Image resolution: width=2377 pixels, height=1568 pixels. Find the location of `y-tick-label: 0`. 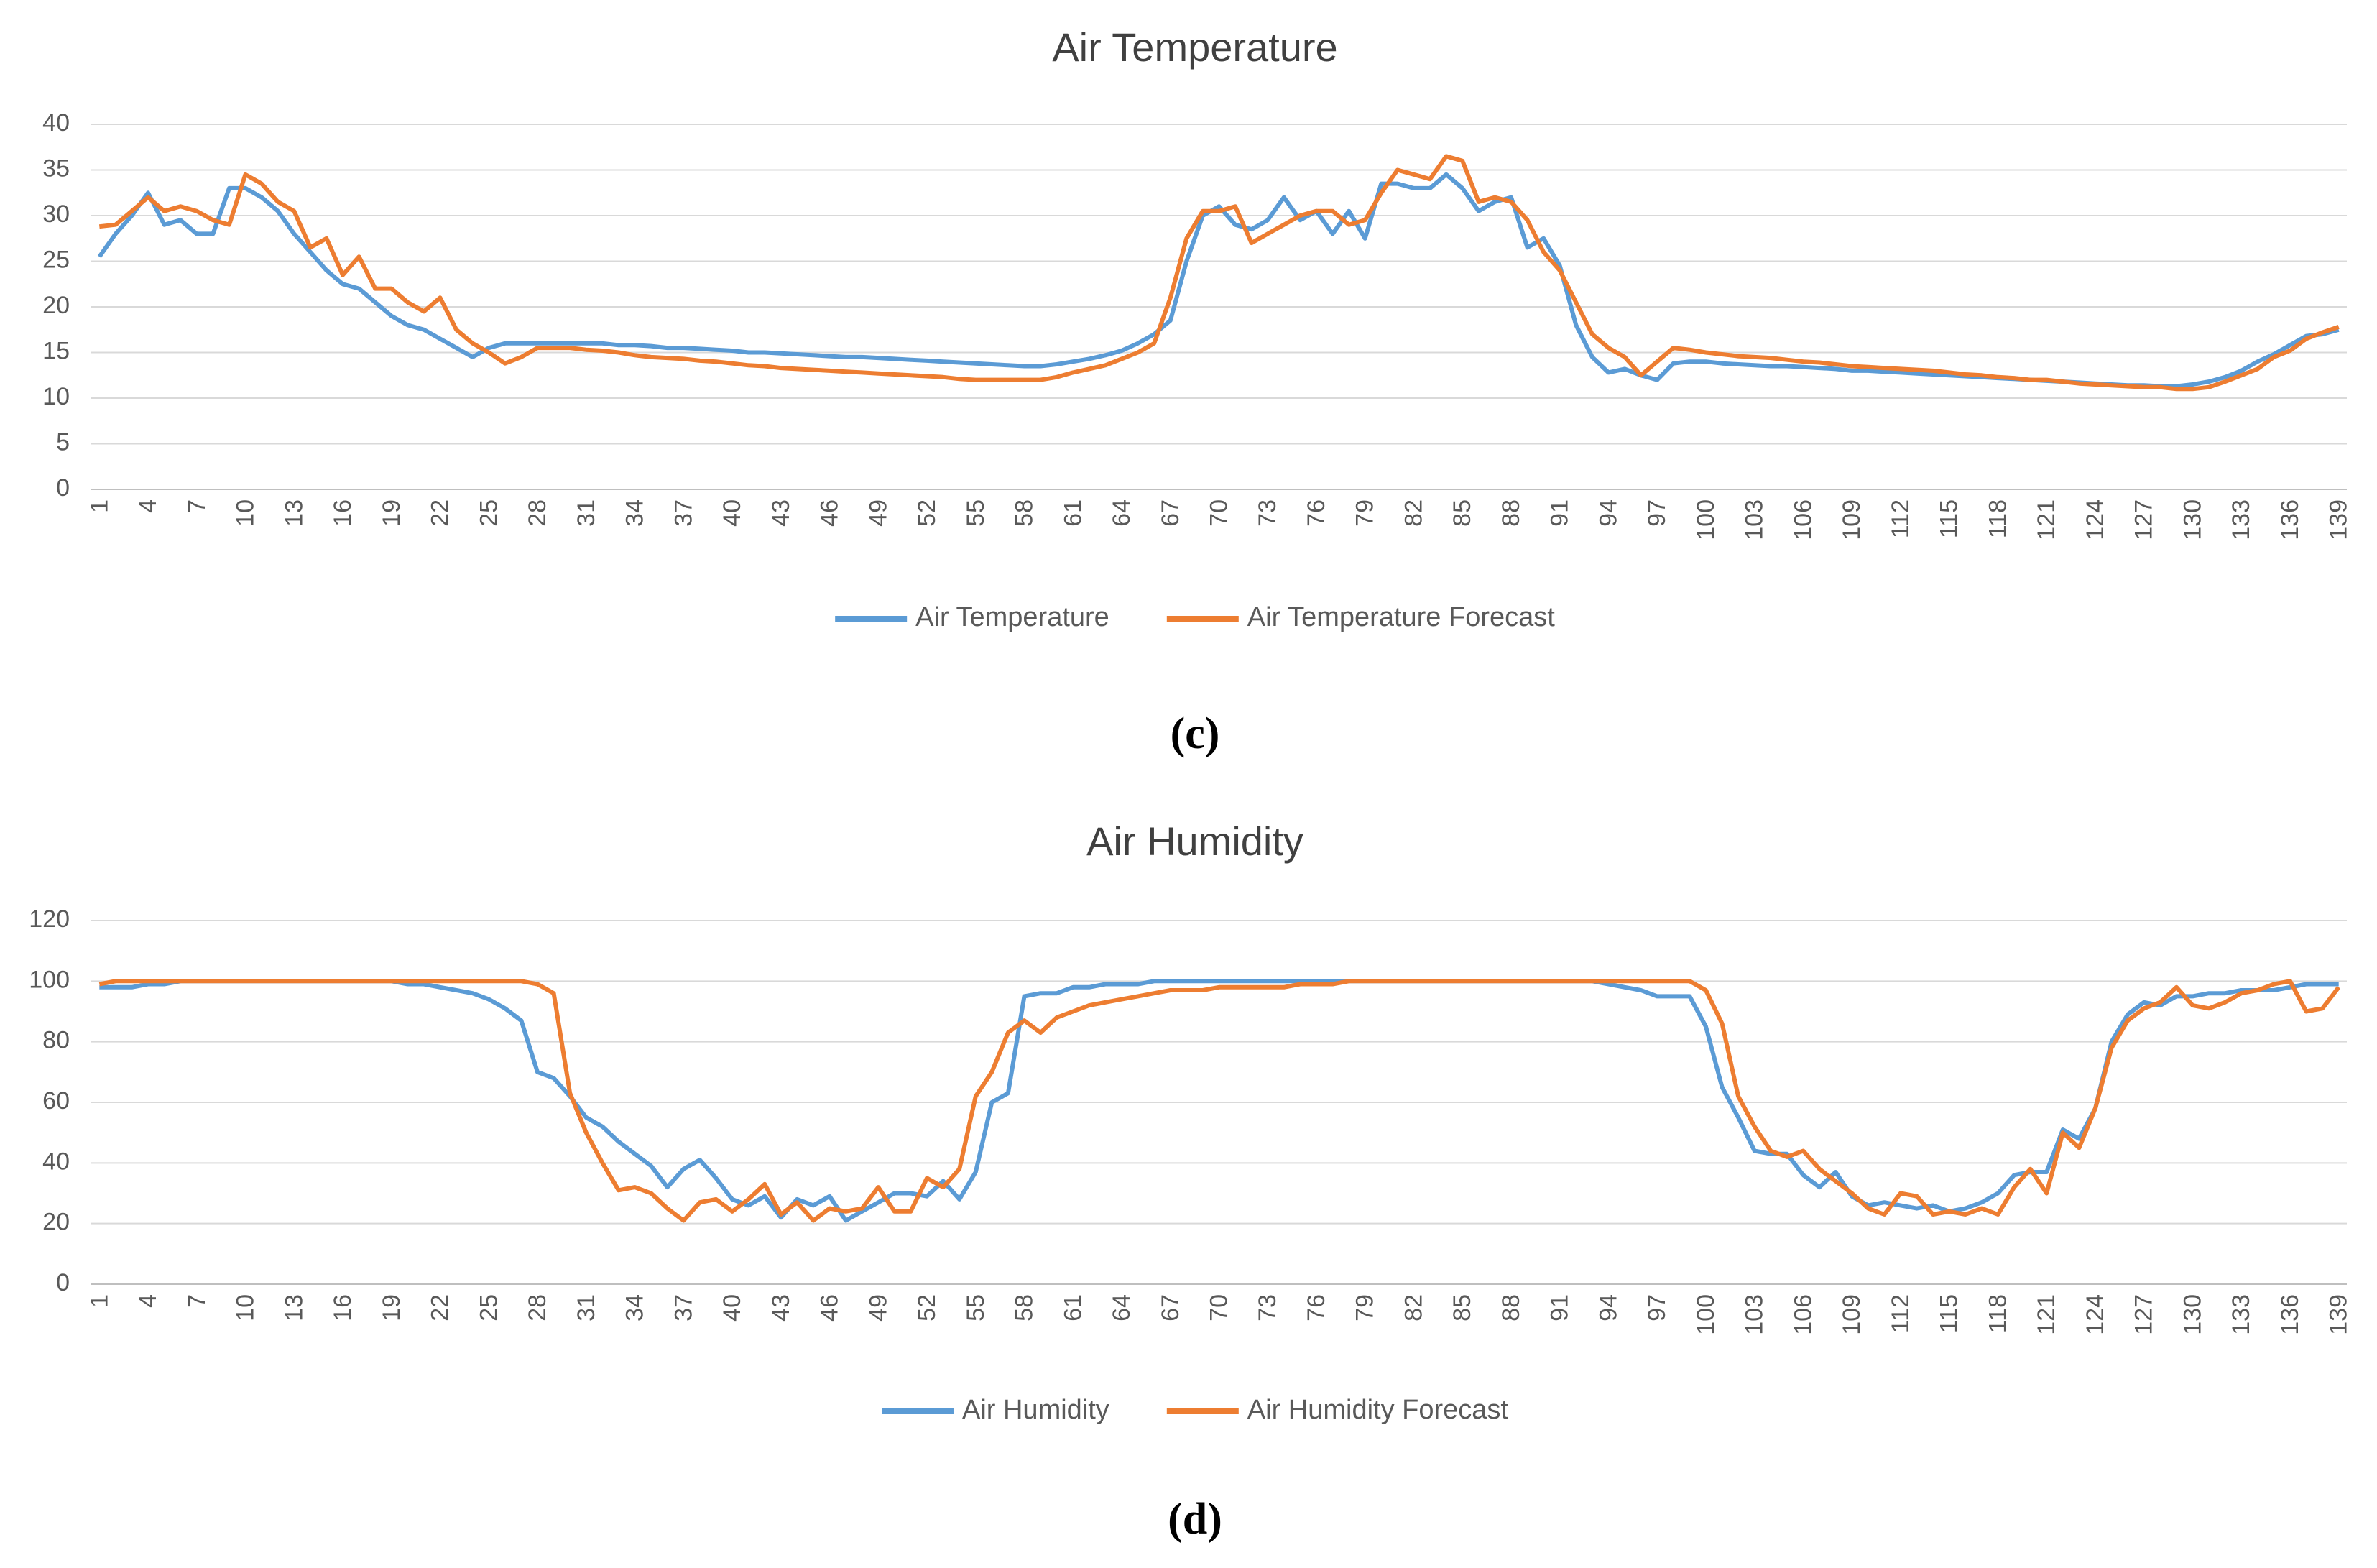

y-tick-label: 0 is located at coordinates (63, 488).